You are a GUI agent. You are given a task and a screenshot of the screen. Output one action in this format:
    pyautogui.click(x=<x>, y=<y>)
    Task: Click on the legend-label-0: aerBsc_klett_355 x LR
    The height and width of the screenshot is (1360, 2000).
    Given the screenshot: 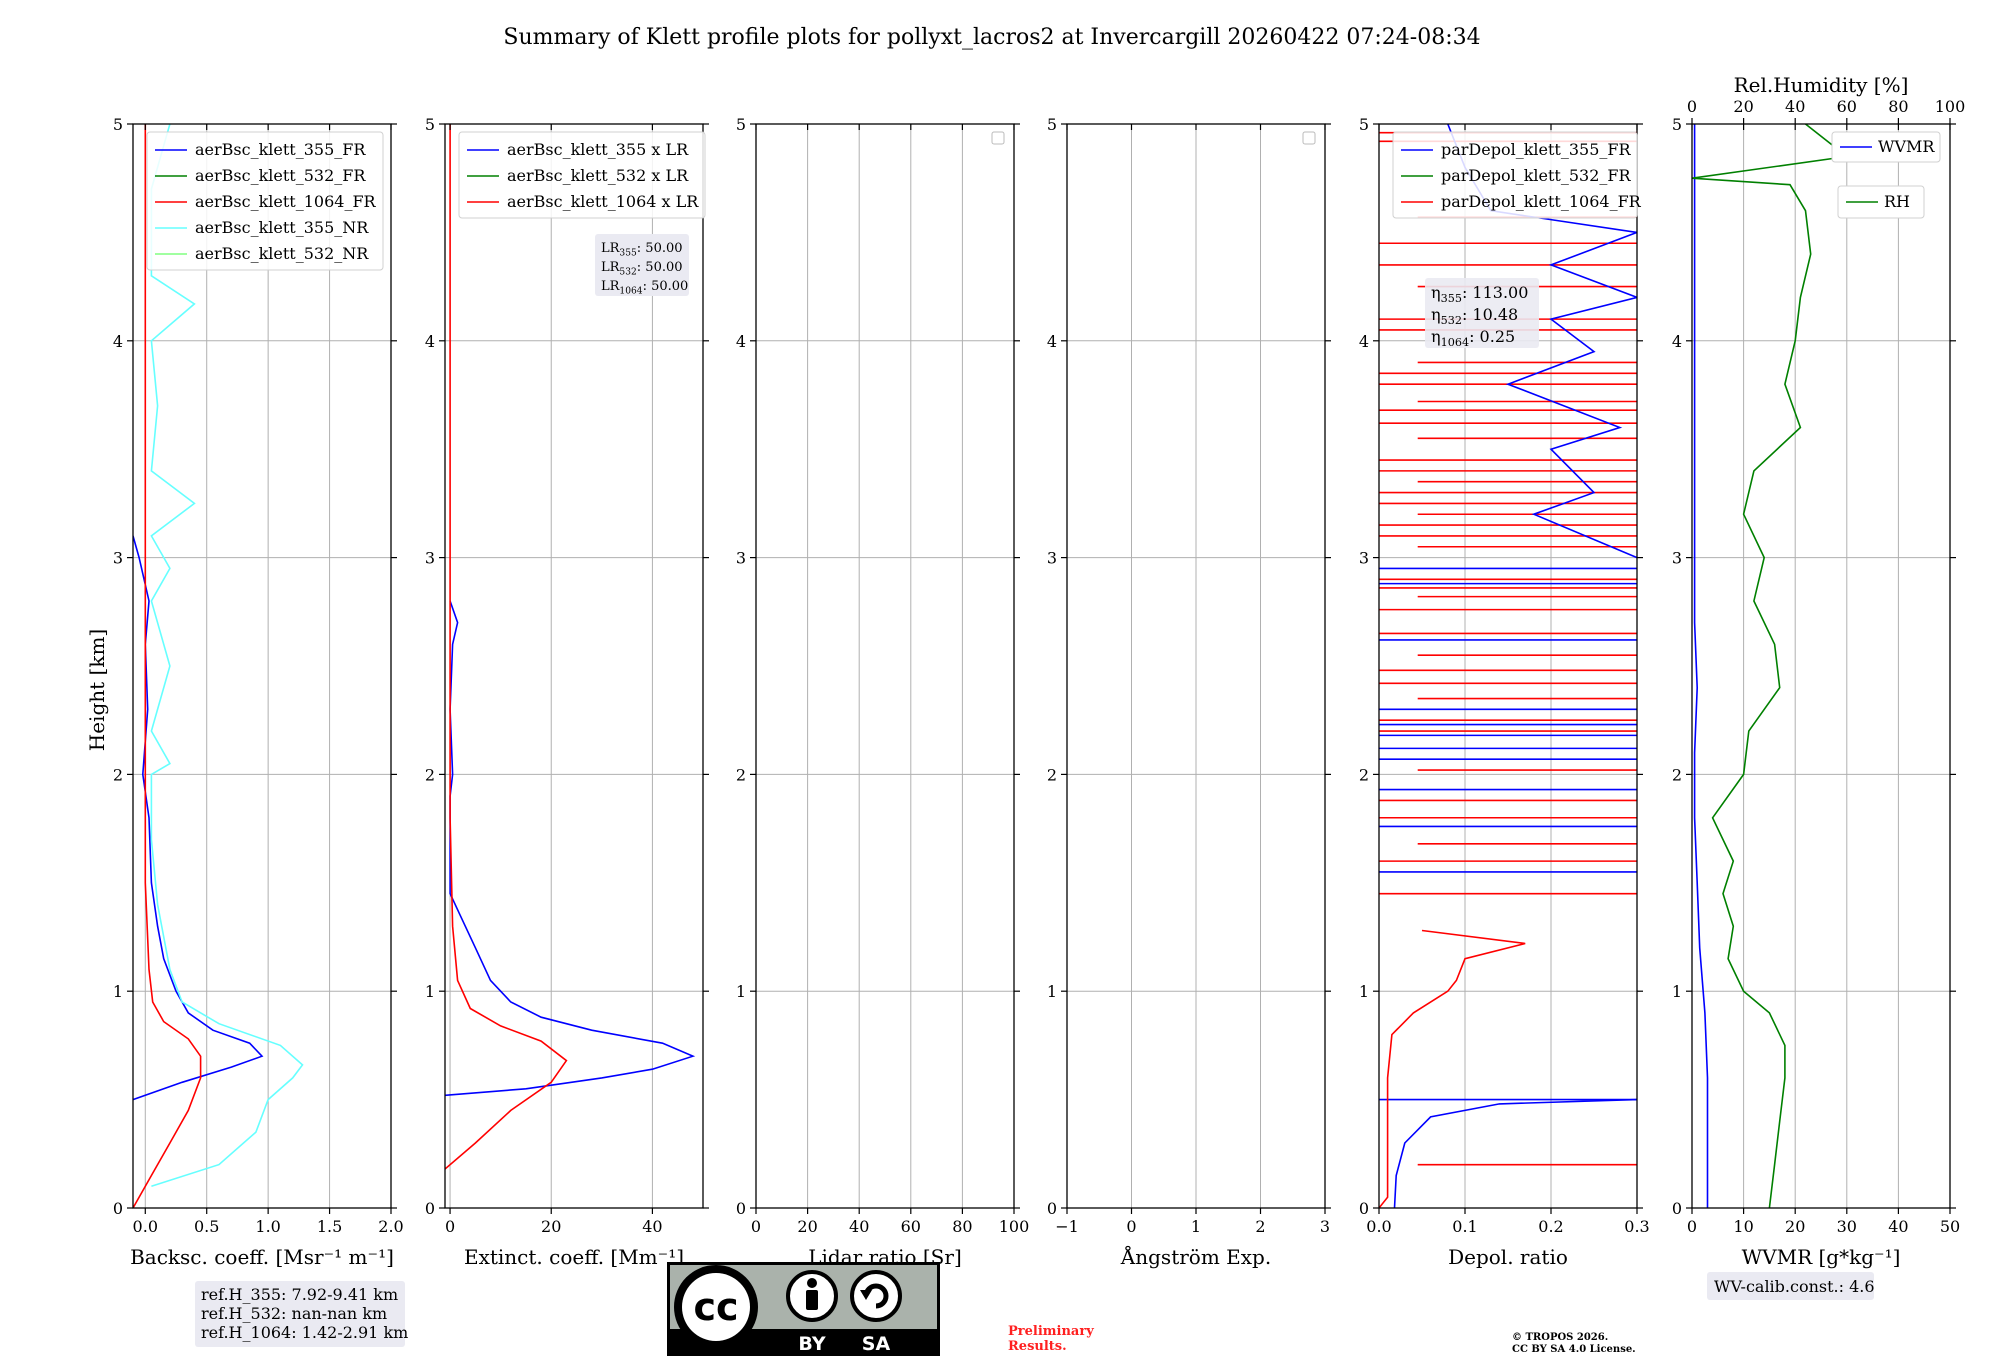 What is the action you would take?
    pyautogui.click(x=598, y=149)
    